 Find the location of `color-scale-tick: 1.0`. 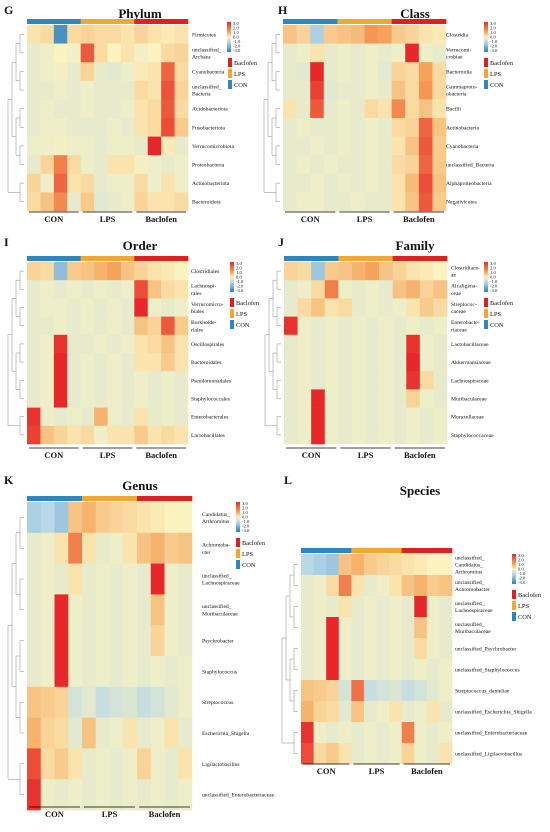

color-scale-tick: 1.0 is located at coordinates (521, 564).